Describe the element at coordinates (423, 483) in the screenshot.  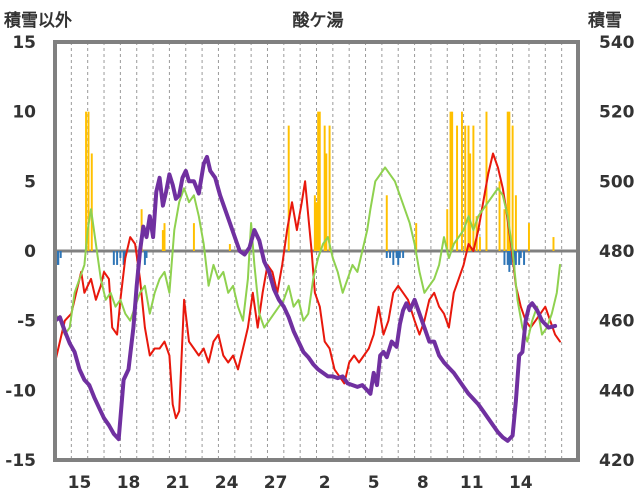
I see `x-tick-label: 8` at that location.